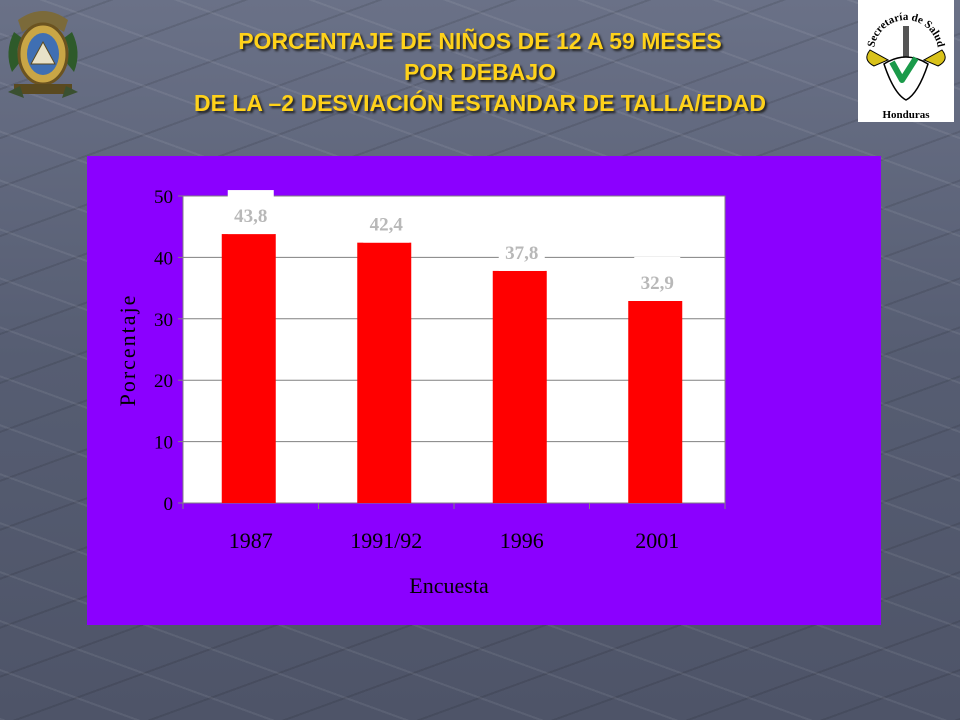 Image resolution: width=960 pixels, height=720 pixels. I want to click on title-line-1: PORCENTAJE DE NIÑOS DE 12 A 59 MESES, so click(480, 41).